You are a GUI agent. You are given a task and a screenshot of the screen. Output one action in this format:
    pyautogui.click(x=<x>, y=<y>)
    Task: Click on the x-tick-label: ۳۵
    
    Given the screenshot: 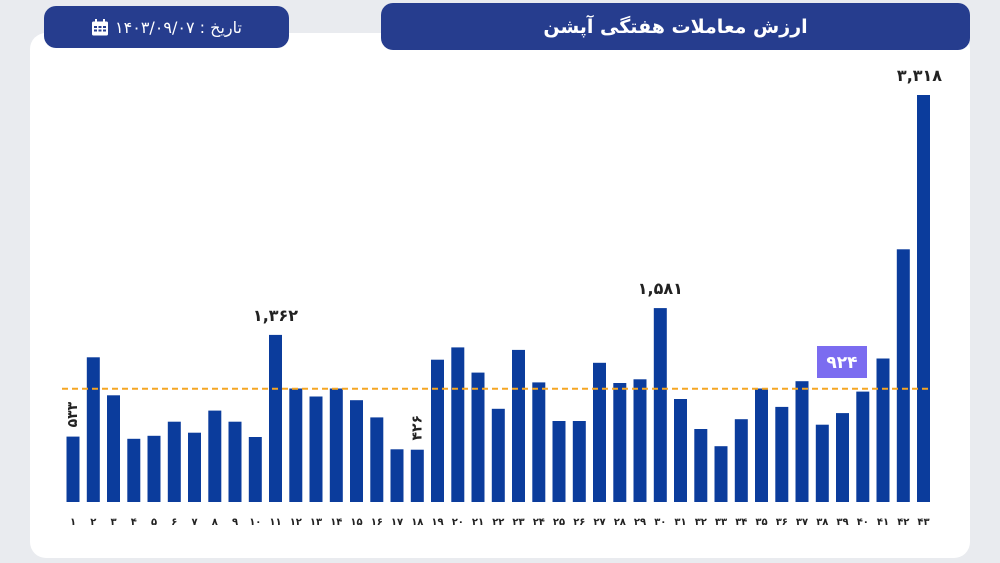 What is the action you would take?
    pyautogui.click(x=761, y=522)
    